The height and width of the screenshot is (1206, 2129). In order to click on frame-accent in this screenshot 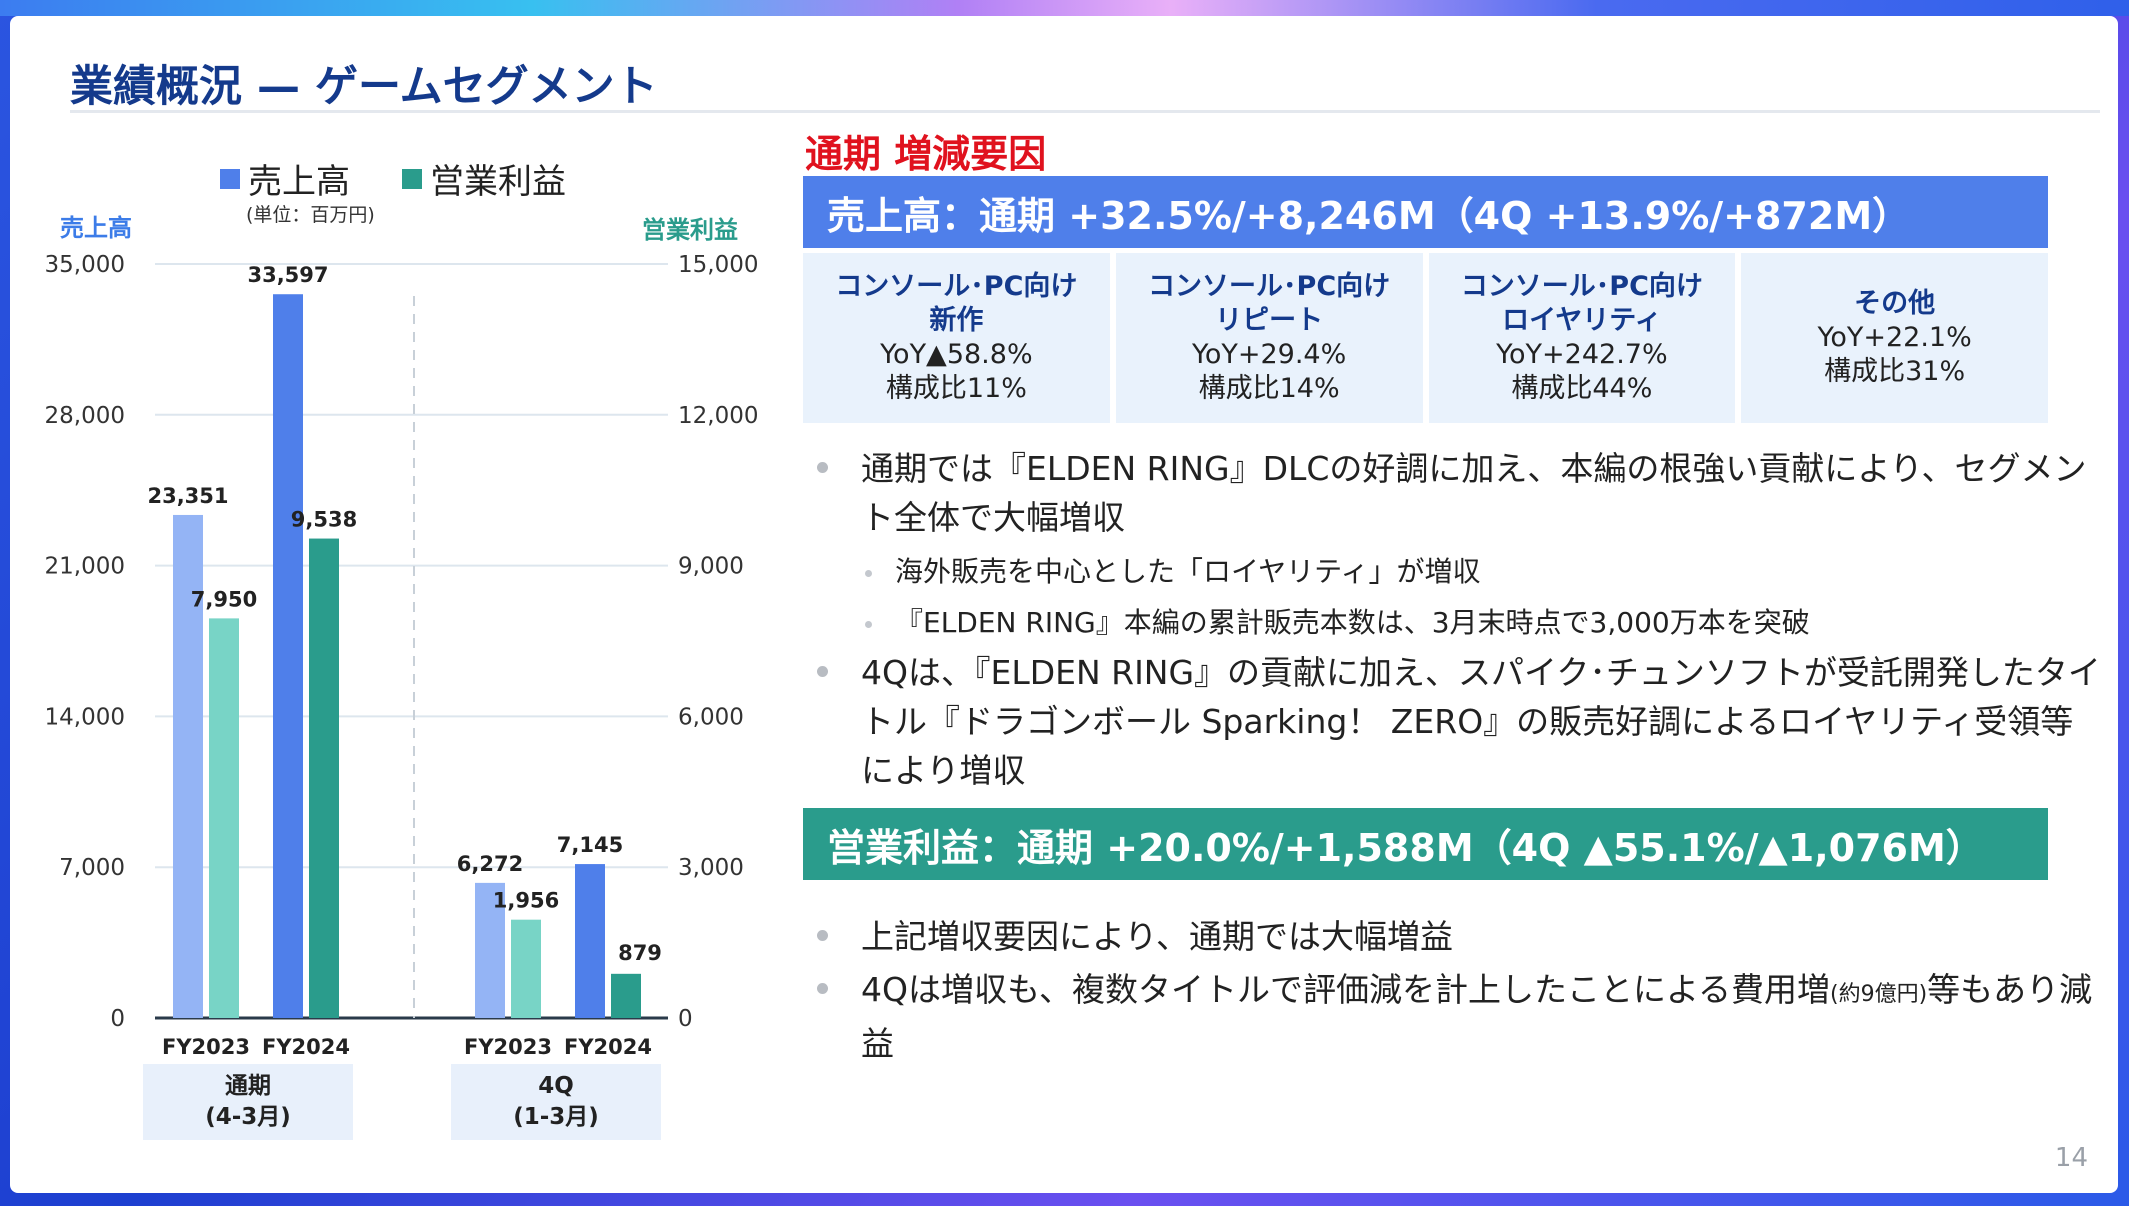, I will do `click(1064, 8)`.